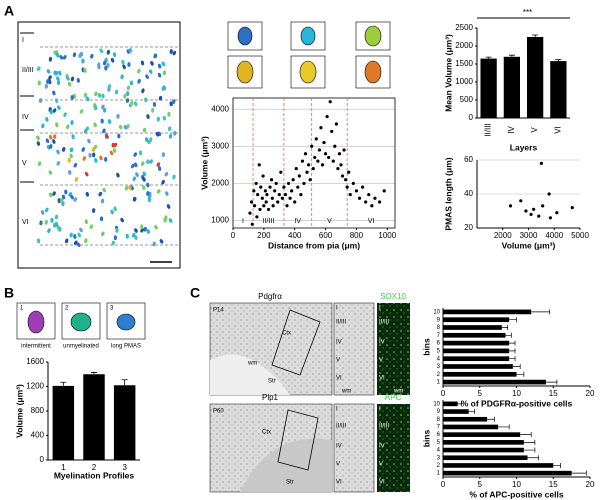 The width and height of the screenshot is (600, 500). What do you see at coordinates (553, 393) in the screenshot?
I see `x-tick-label: 15` at bounding box center [553, 393].